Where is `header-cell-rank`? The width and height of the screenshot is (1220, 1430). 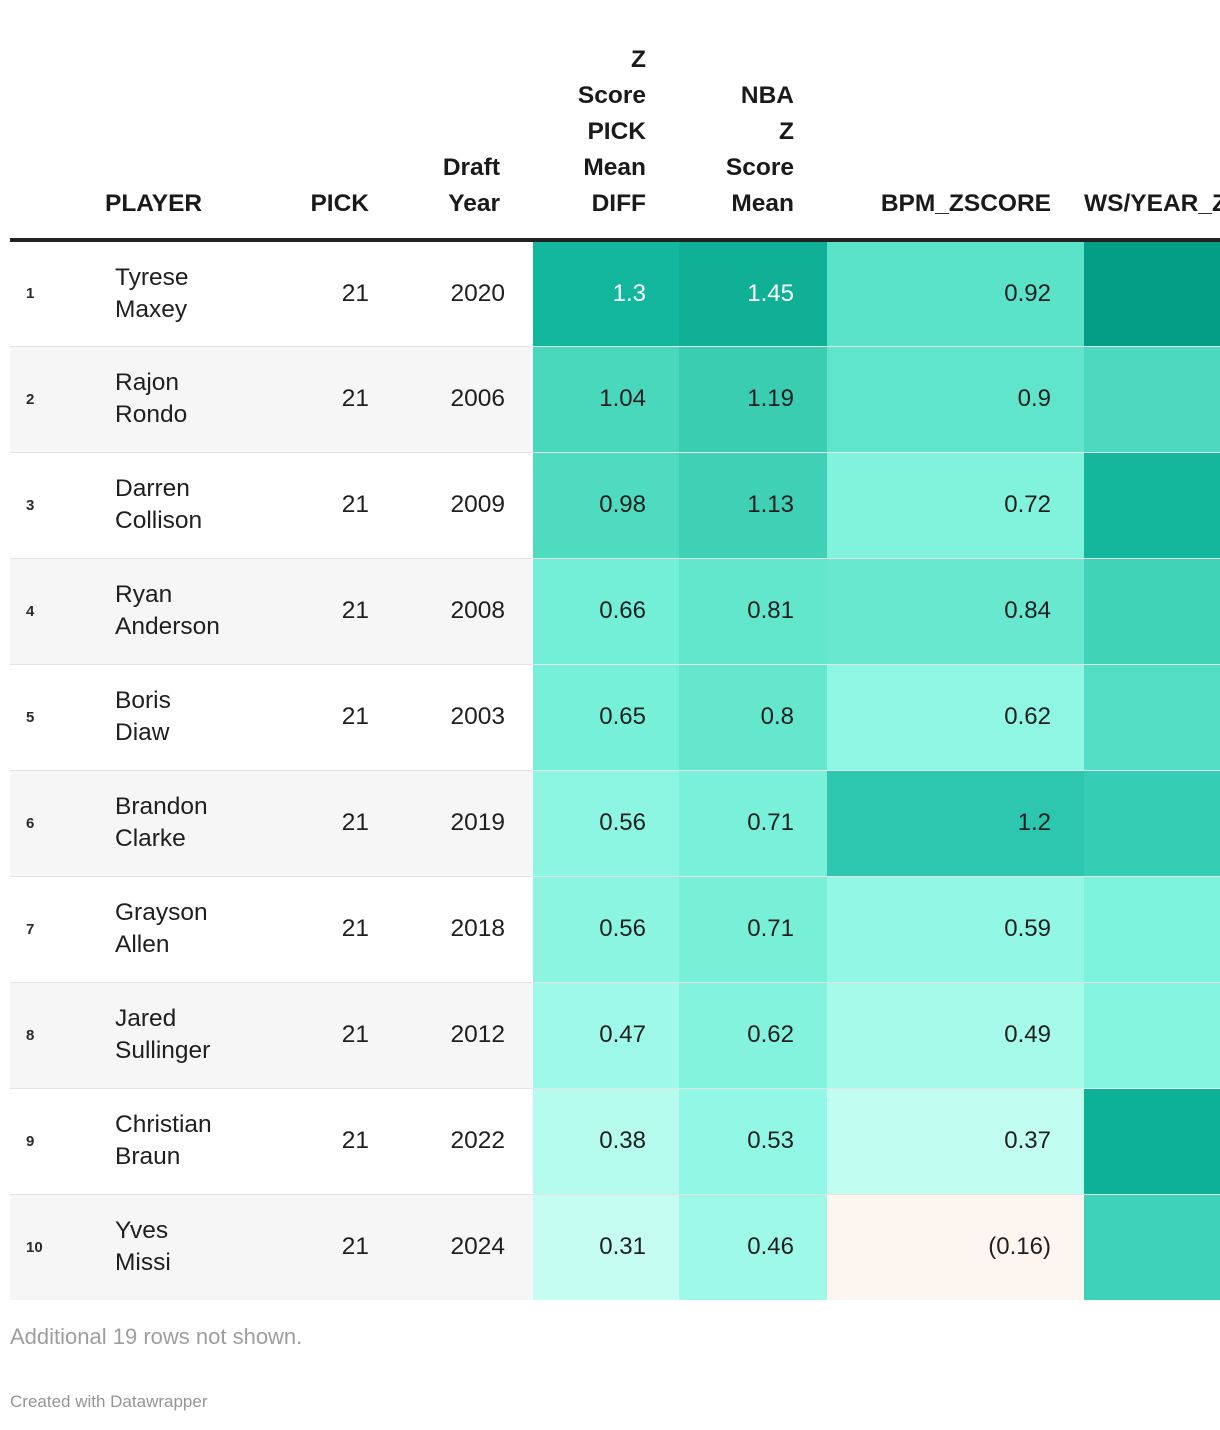
header-cell-rank is located at coordinates (57, 121).